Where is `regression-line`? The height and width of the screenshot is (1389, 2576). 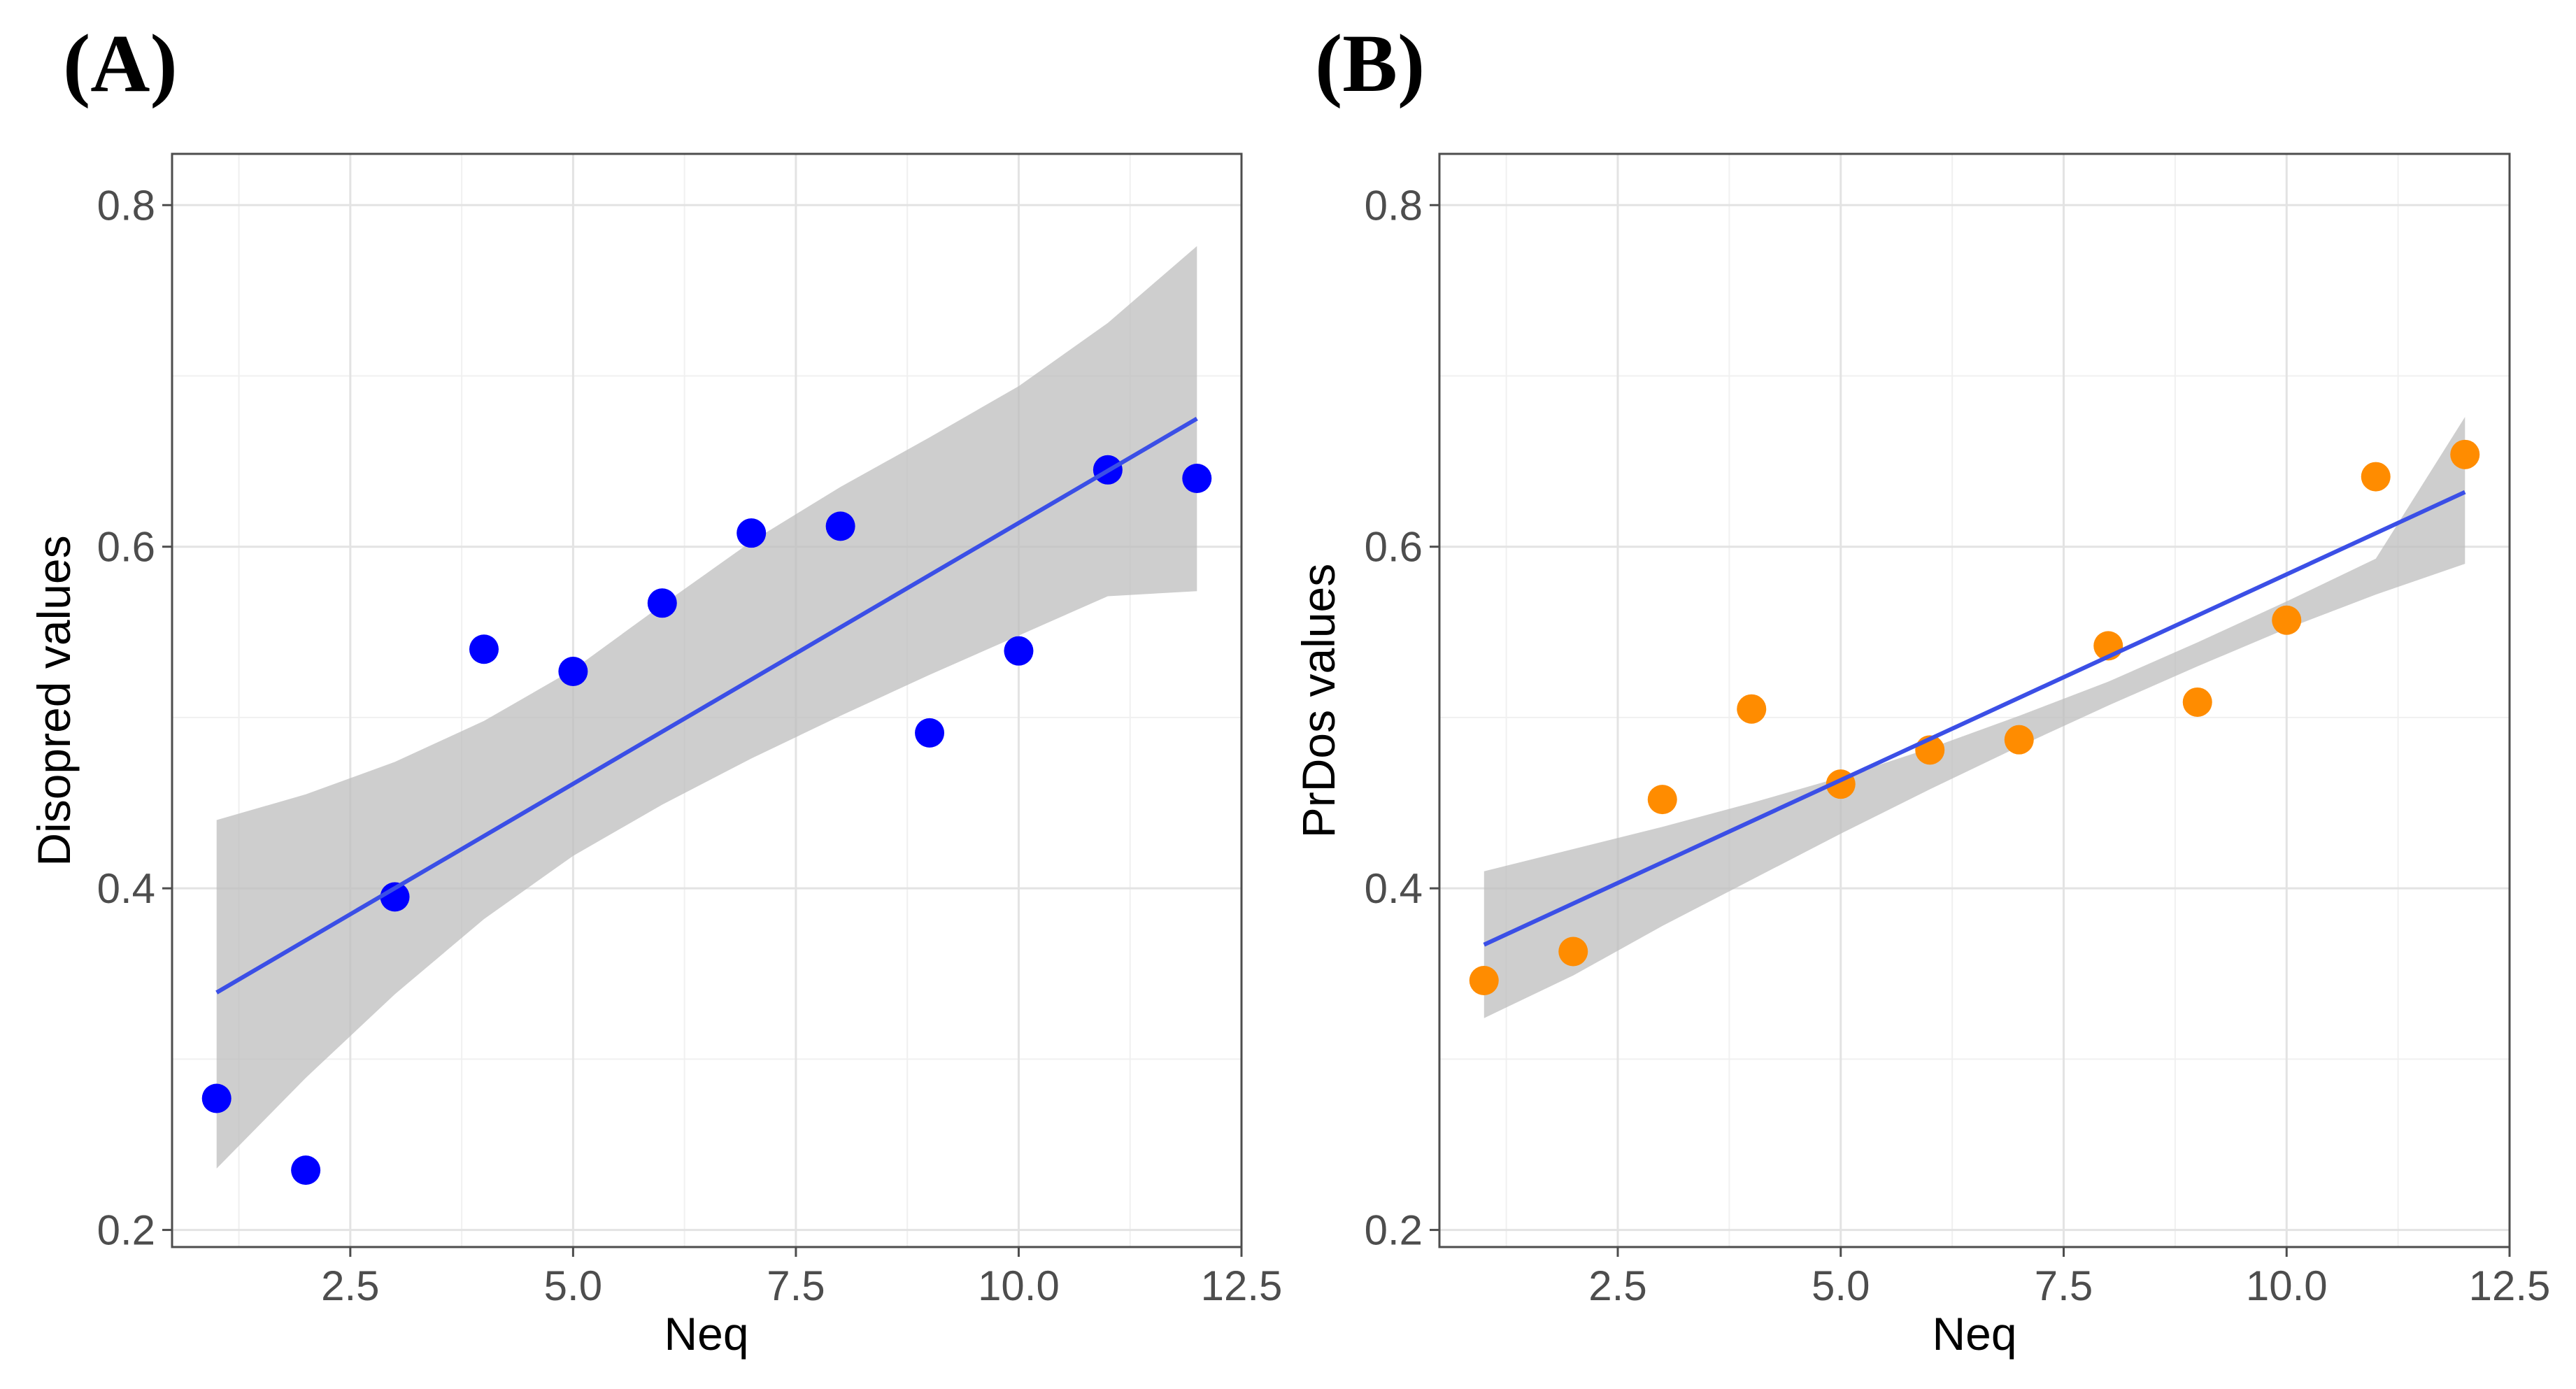
regression-line is located at coordinates (1974, 718).